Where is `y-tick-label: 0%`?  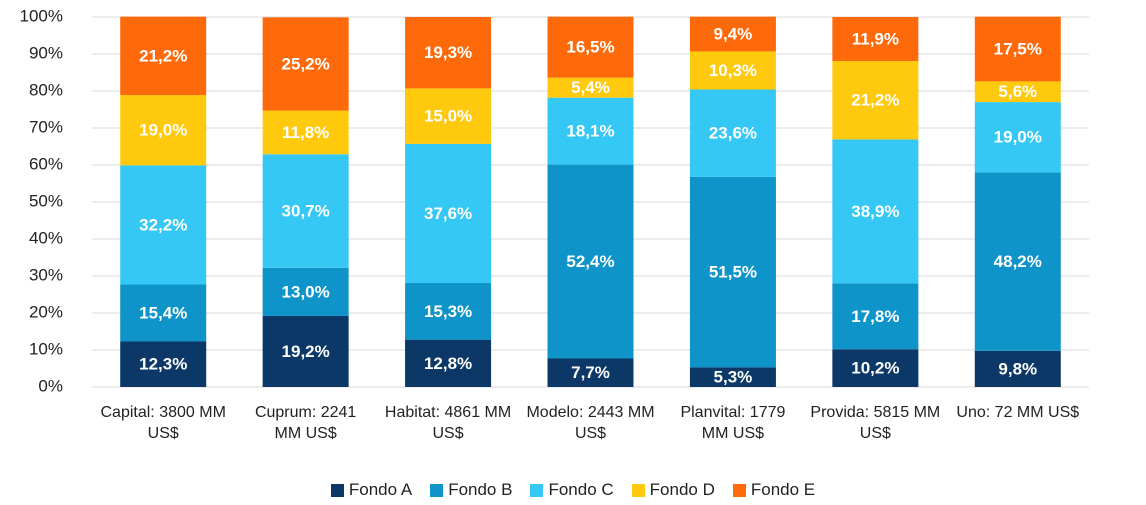
y-tick-label: 0% is located at coordinates (50, 385).